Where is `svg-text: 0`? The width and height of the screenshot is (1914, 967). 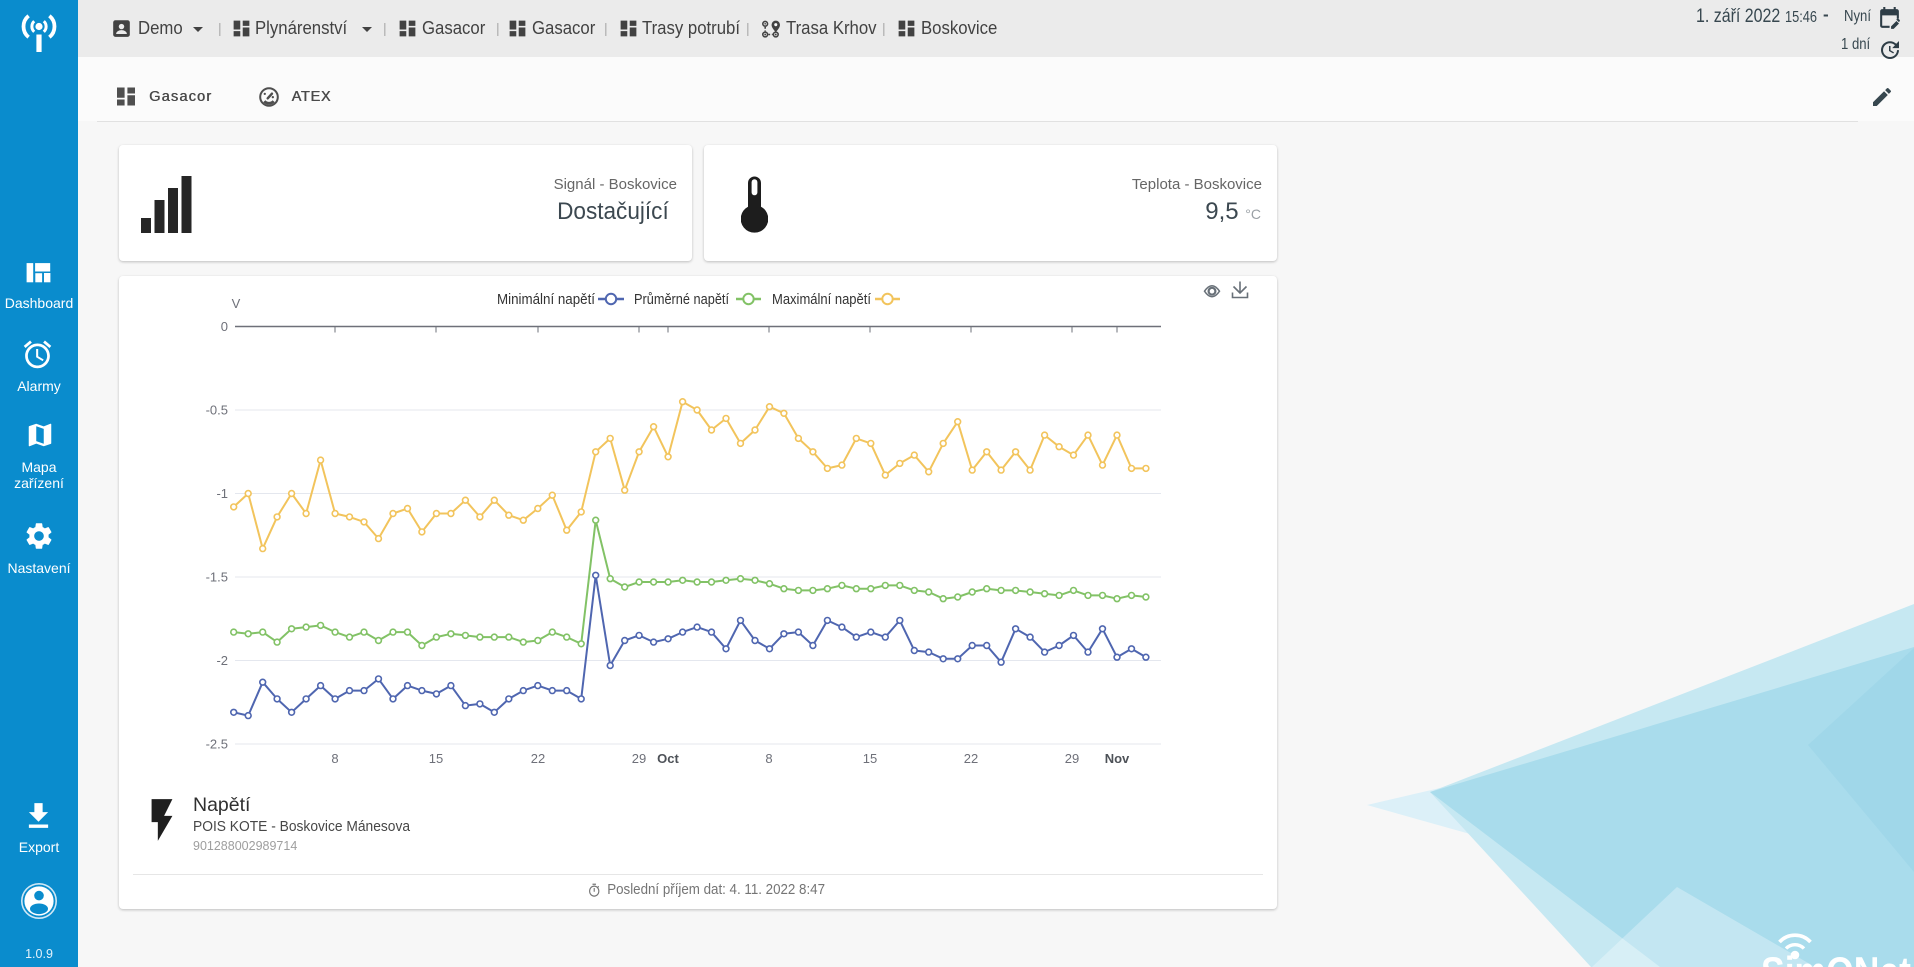
svg-text: 0 is located at coordinates (224, 326).